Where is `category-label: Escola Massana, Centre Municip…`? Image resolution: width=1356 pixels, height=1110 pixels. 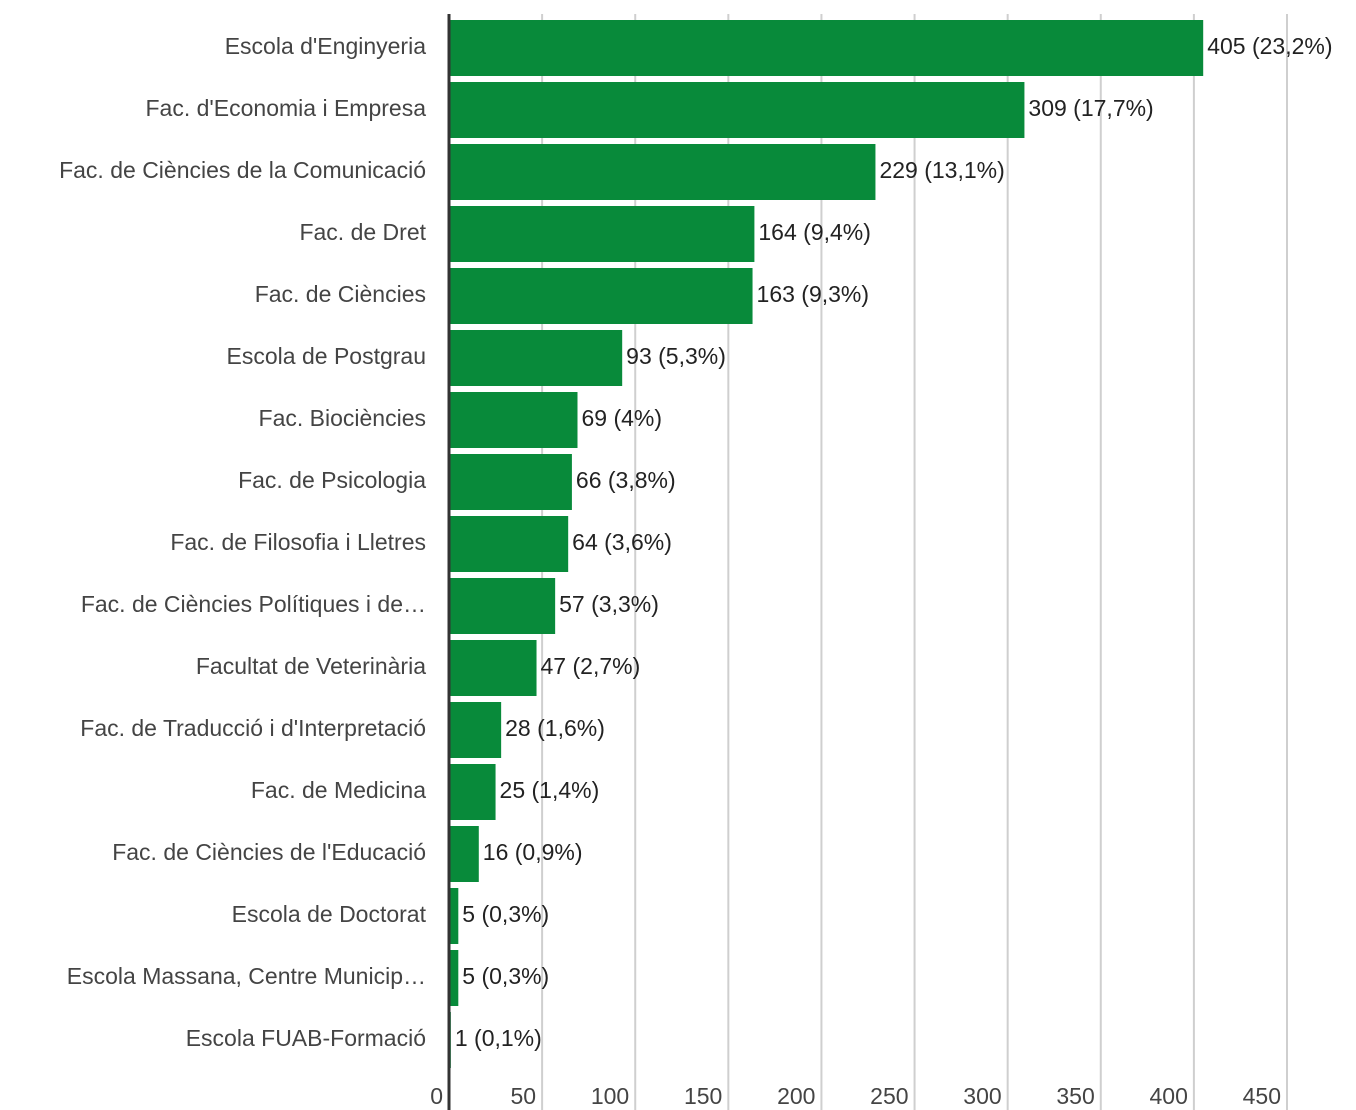 category-label: Escola Massana, Centre Municip… is located at coordinates (246, 976).